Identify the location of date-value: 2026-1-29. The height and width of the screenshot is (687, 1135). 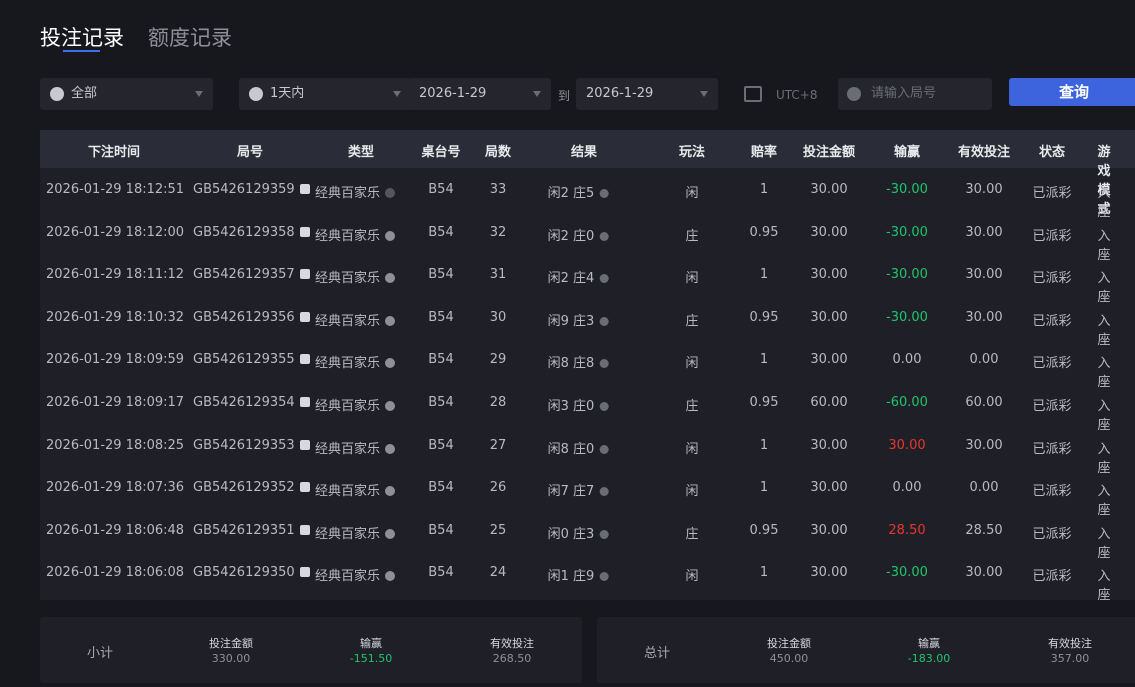
(453, 93).